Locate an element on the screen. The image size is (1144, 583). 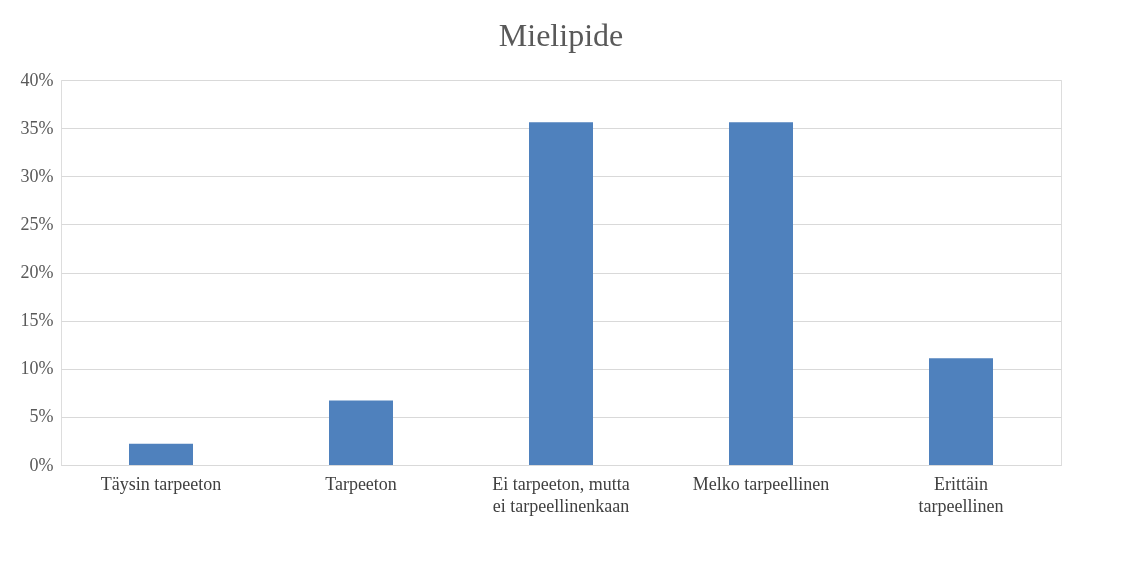
y-tick-label: 15% is located at coordinates (37, 320).